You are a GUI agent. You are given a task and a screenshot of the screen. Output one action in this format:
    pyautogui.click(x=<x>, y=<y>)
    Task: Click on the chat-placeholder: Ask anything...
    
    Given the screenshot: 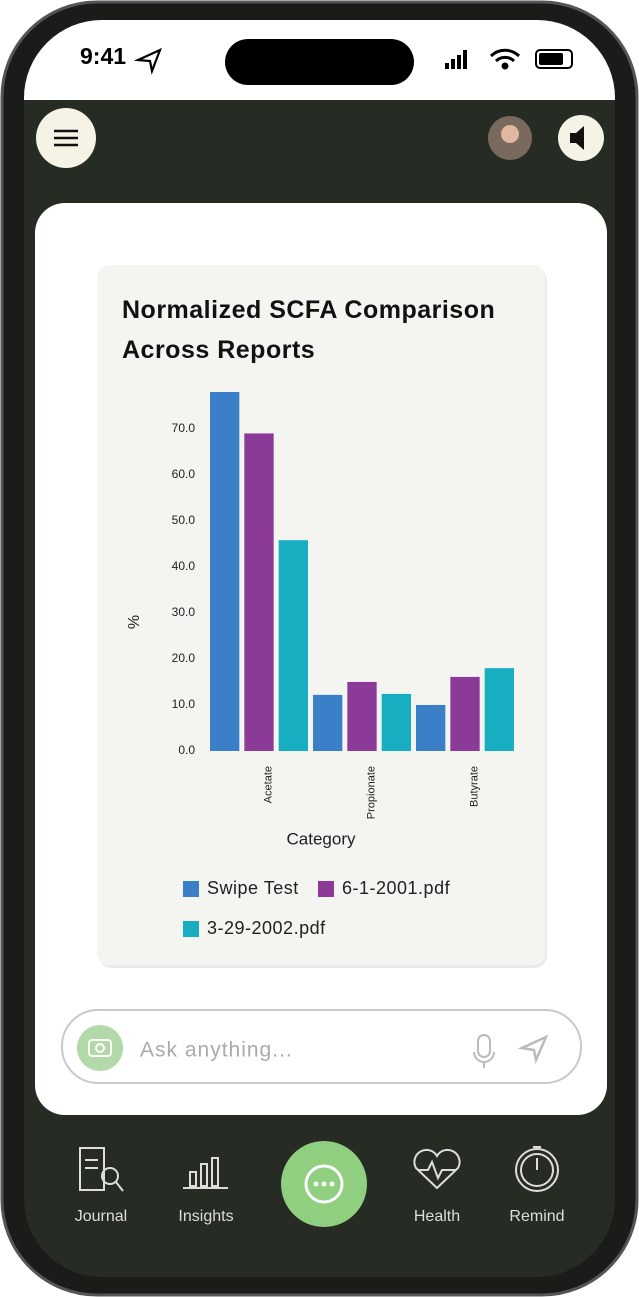 What is the action you would take?
    pyautogui.click(x=216, y=1050)
    